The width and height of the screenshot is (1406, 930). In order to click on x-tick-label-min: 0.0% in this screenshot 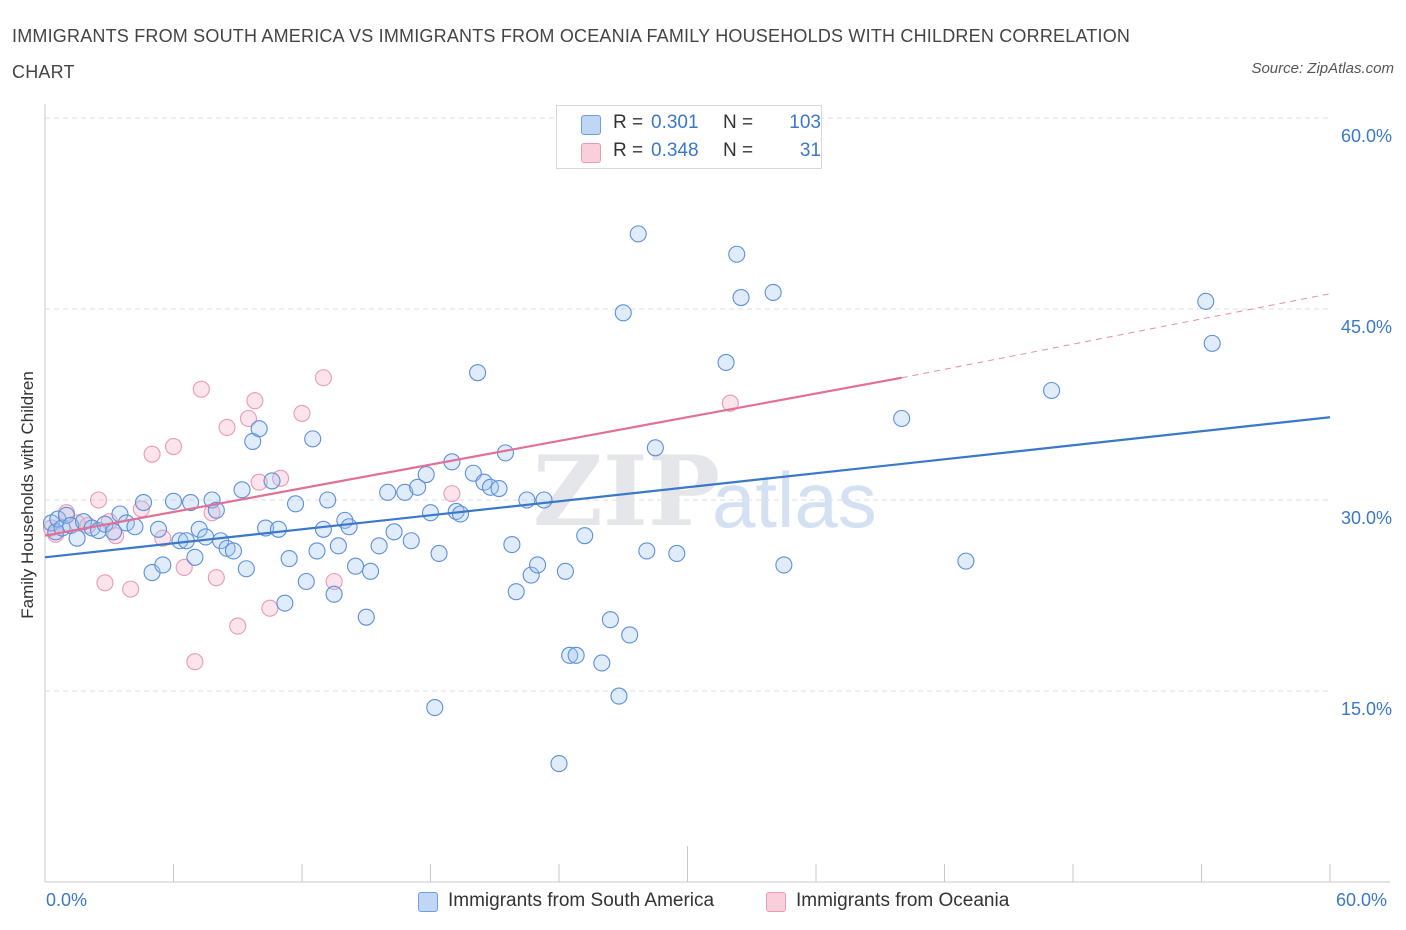, I will do `click(67, 900)`.